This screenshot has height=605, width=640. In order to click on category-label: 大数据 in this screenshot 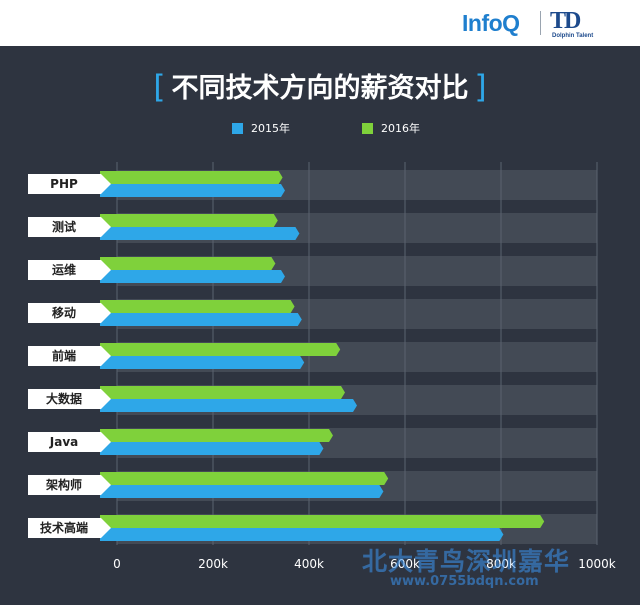, I will do `click(64, 398)`.